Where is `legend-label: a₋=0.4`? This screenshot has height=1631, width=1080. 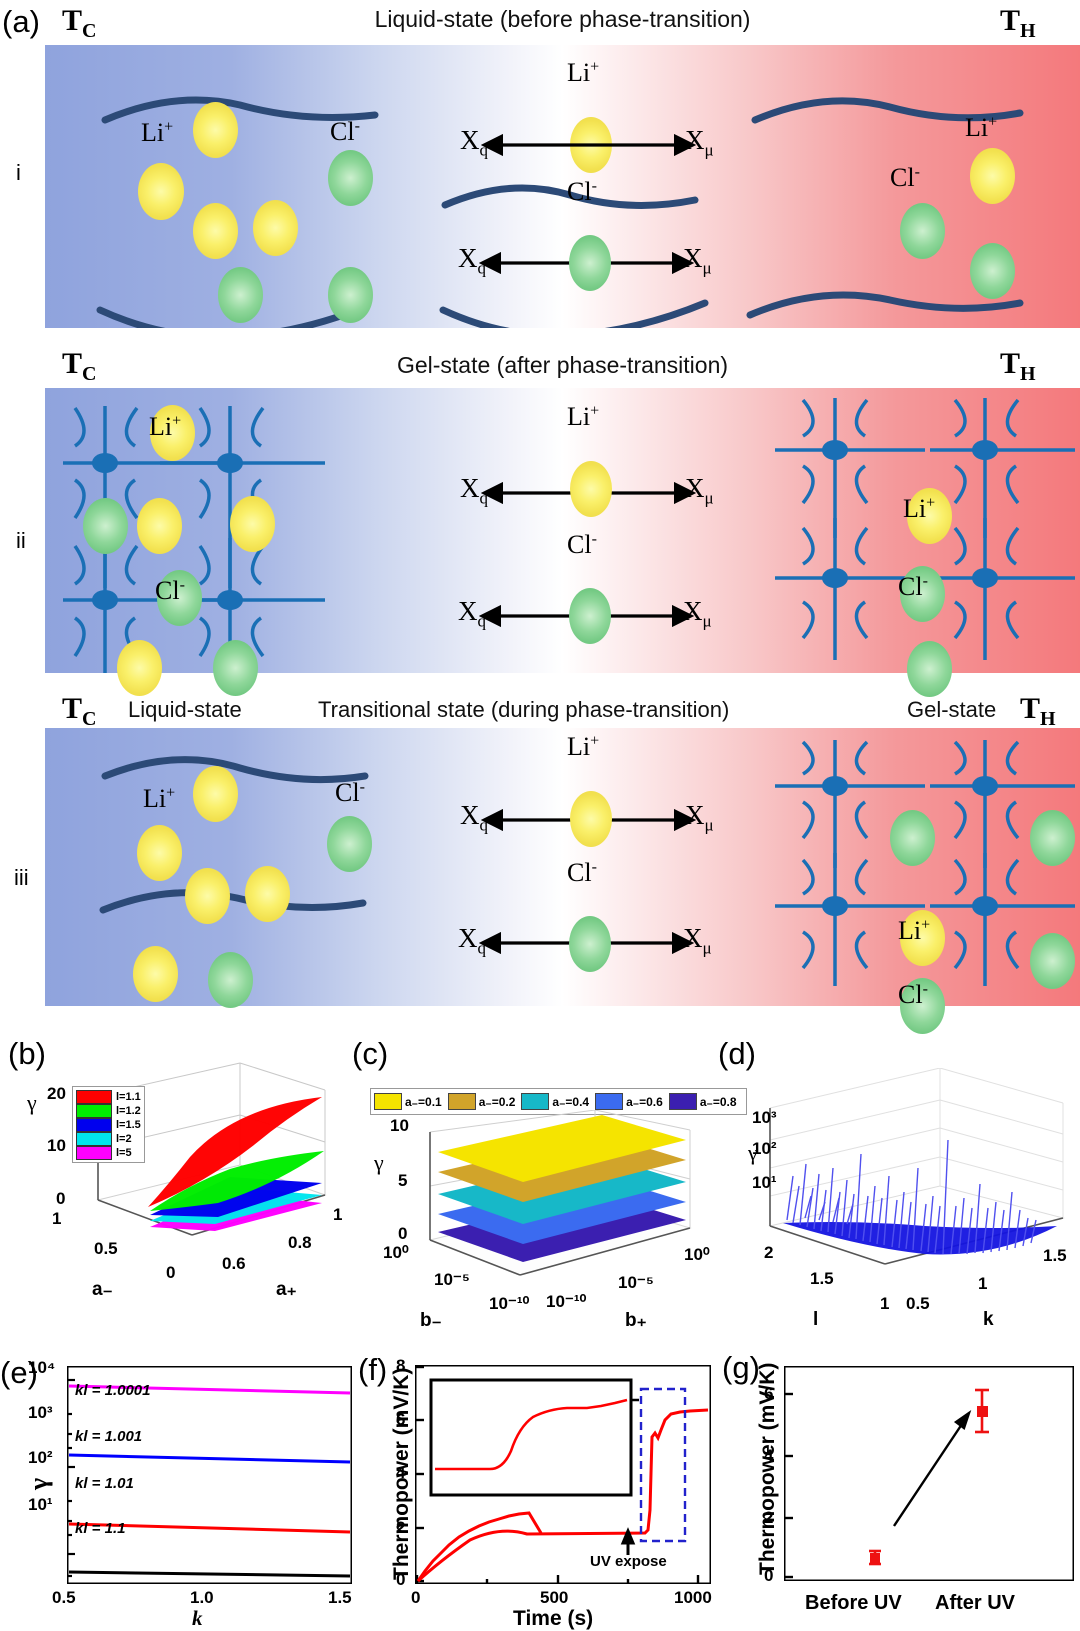 legend-label: a₋=0.4 is located at coordinates (571, 1101).